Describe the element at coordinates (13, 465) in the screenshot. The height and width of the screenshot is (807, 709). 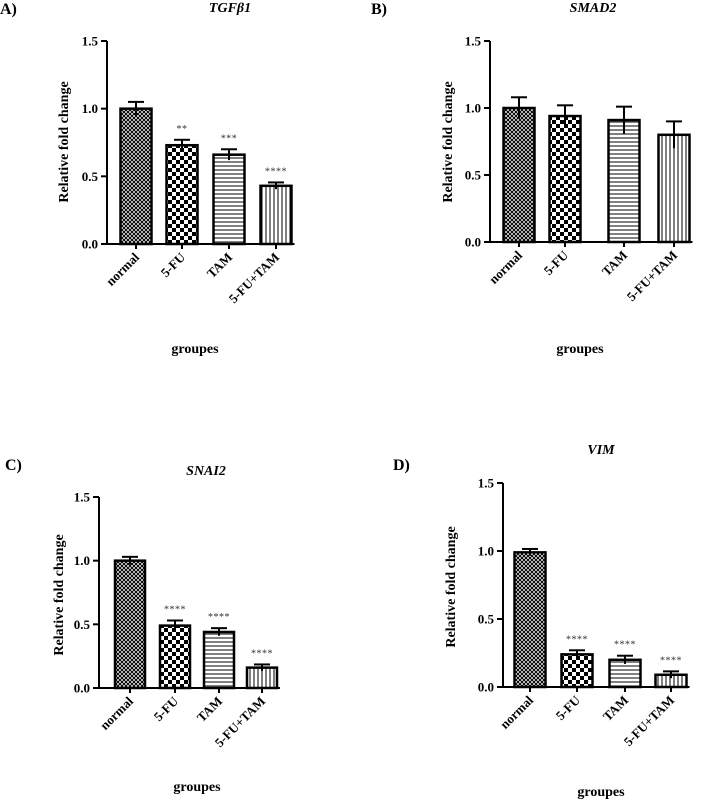
I see `panel-letter: C)` at that location.